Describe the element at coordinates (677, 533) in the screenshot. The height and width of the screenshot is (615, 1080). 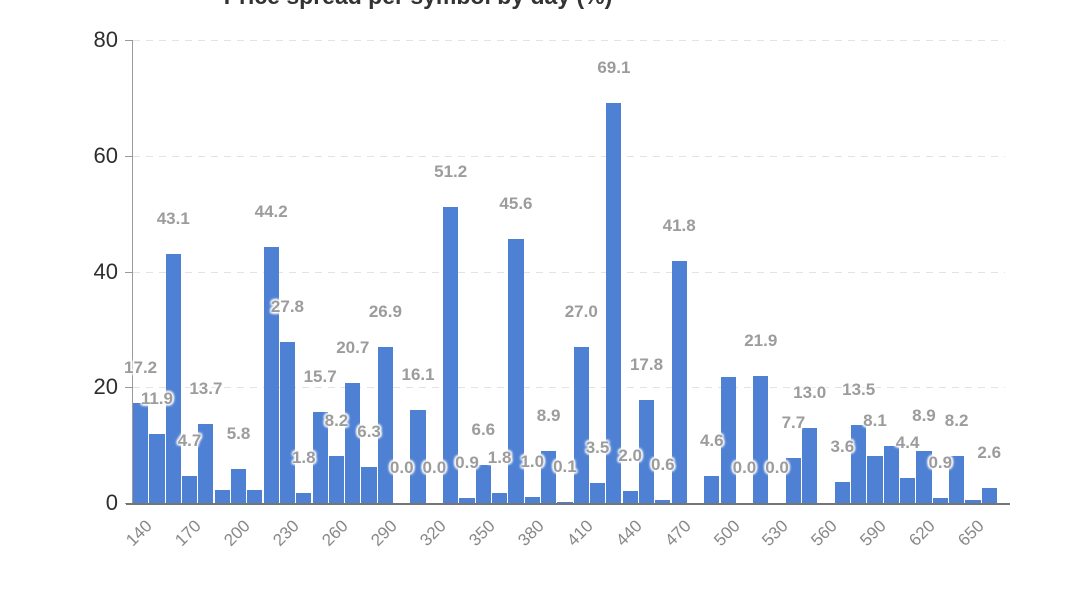
I see `x-tick-label: 470` at that location.